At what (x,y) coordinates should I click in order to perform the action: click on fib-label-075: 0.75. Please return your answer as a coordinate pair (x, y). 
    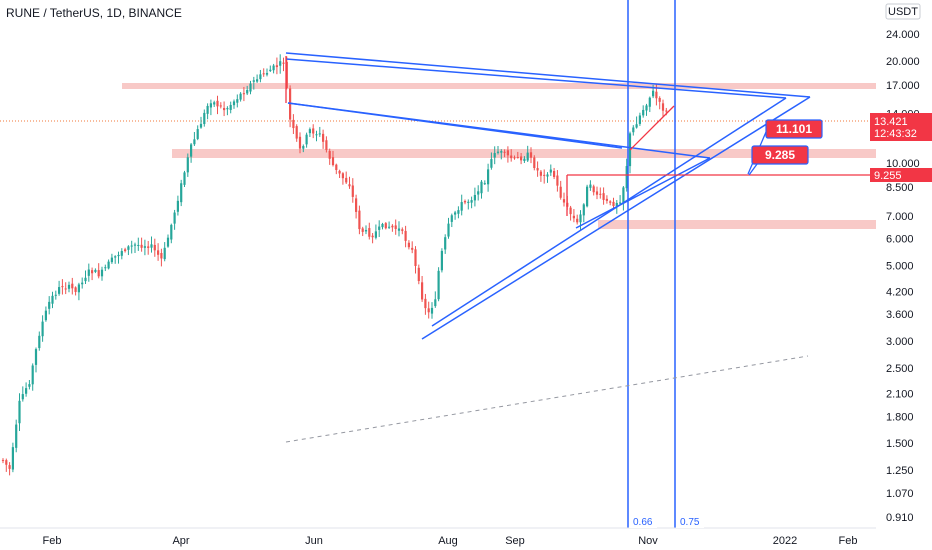
    Looking at the image, I should click on (690, 522).